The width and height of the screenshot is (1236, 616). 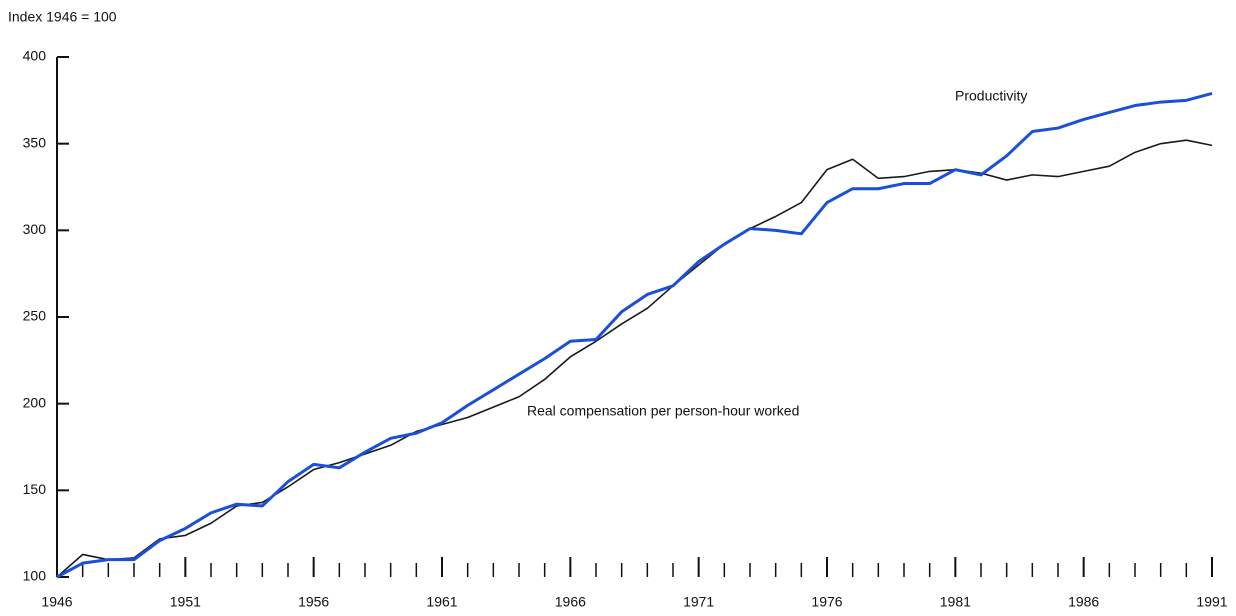 What do you see at coordinates (185, 602) in the screenshot?
I see `x-tick-label: 1951` at bounding box center [185, 602].